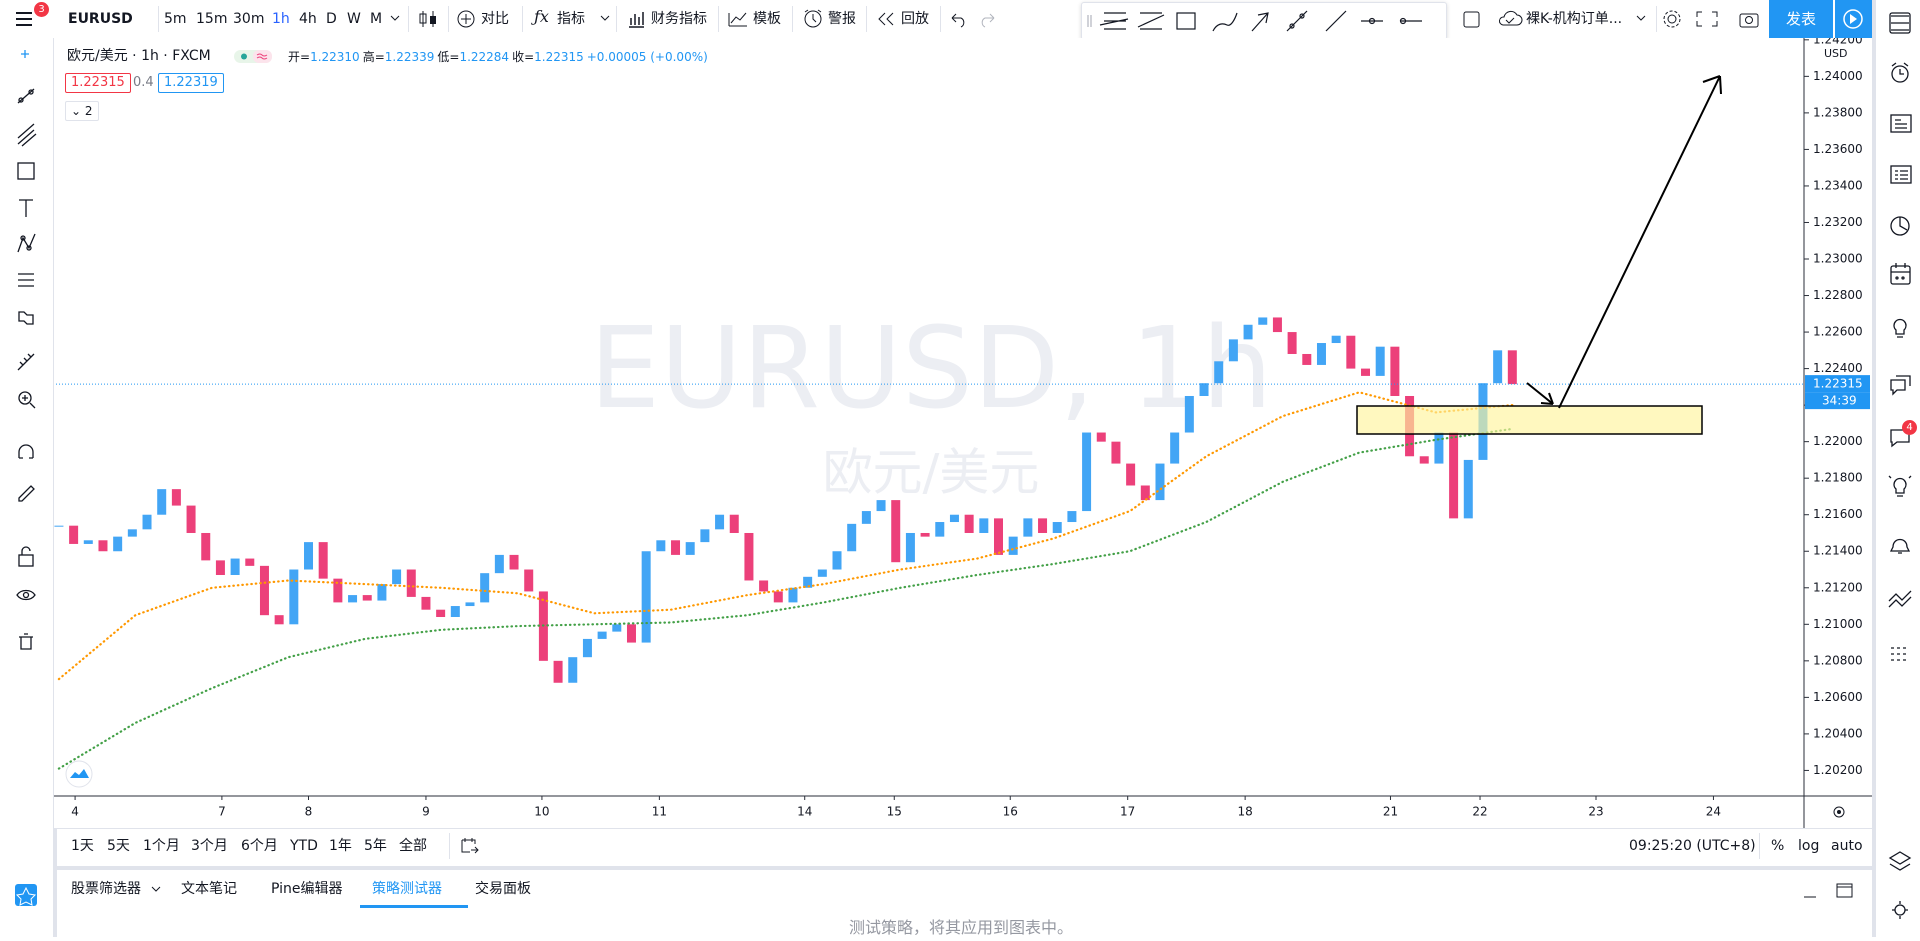  What do you see at coordinates (1847, 846) in the screenshot?
I see `auto-toggle: auto` at bounding box center [1847, 846].